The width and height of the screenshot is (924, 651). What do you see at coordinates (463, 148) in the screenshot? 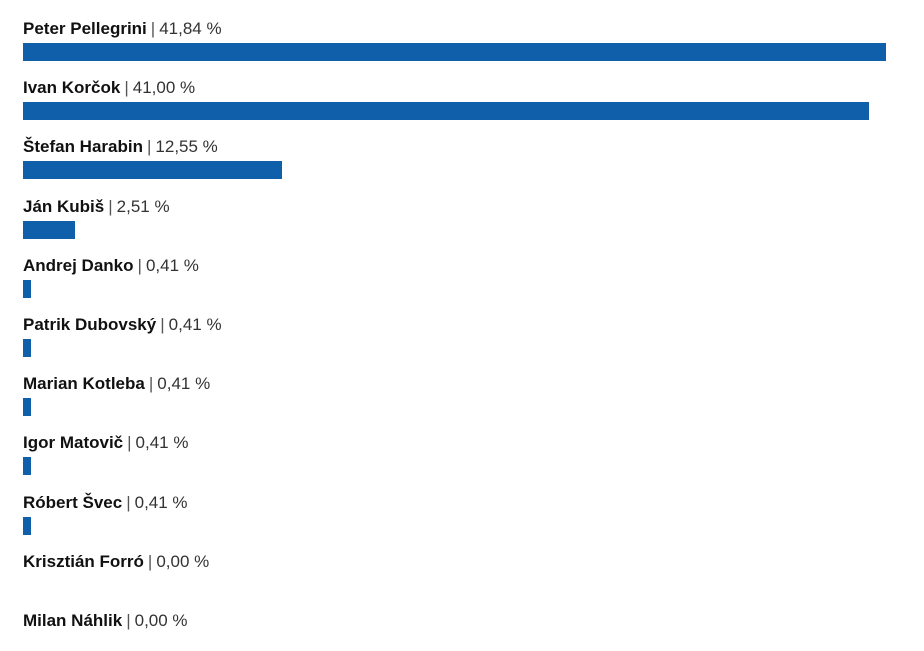
I see `chart-row: Štefan Harabin | 12,55 %` at bounding box center [463, 148].